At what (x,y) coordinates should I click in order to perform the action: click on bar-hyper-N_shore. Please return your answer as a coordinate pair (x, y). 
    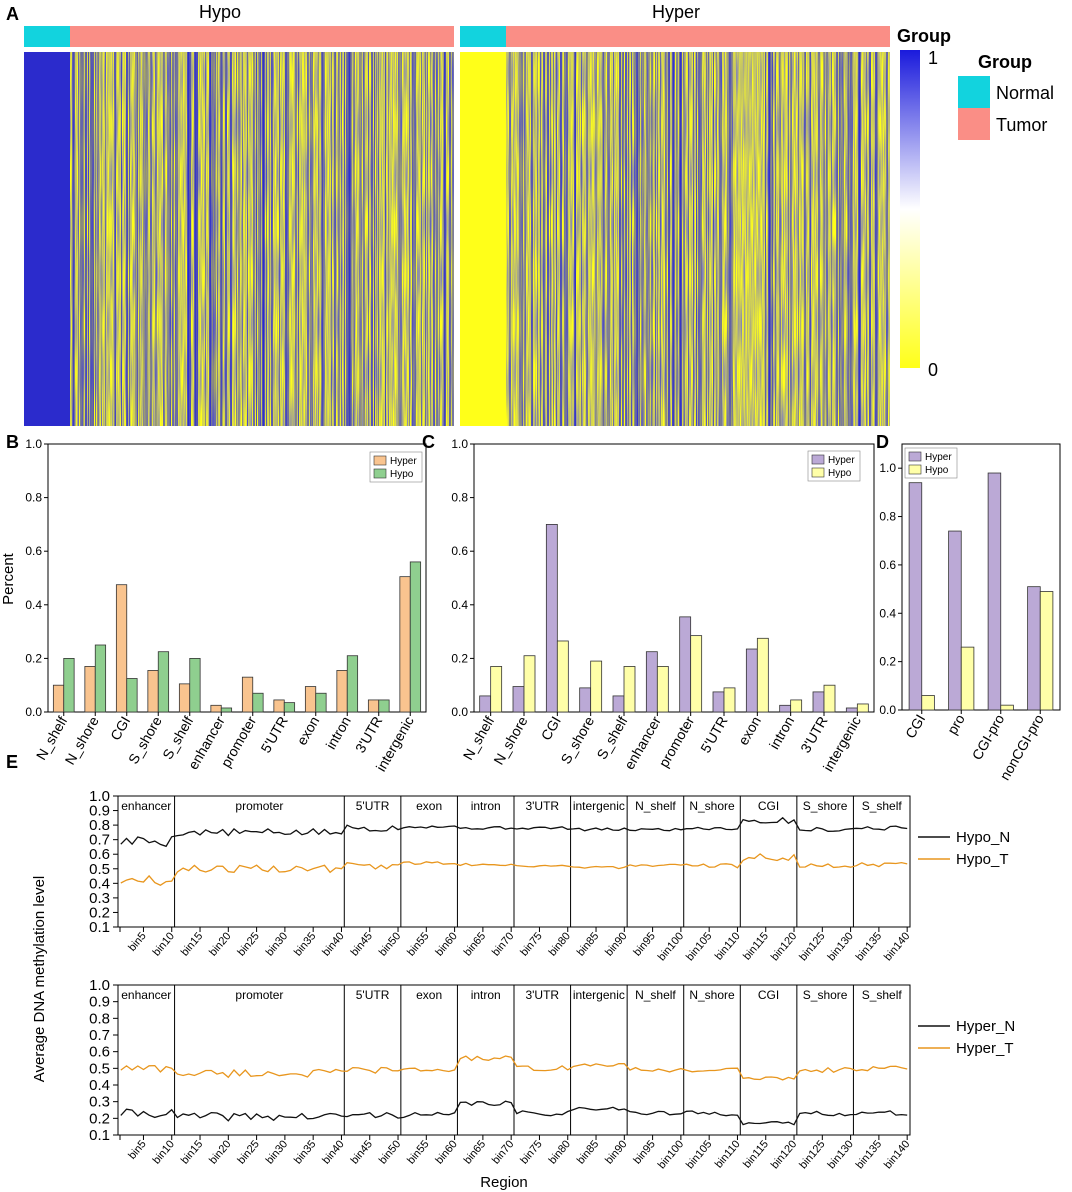
    Looking at the image, I should click on (518, 699).